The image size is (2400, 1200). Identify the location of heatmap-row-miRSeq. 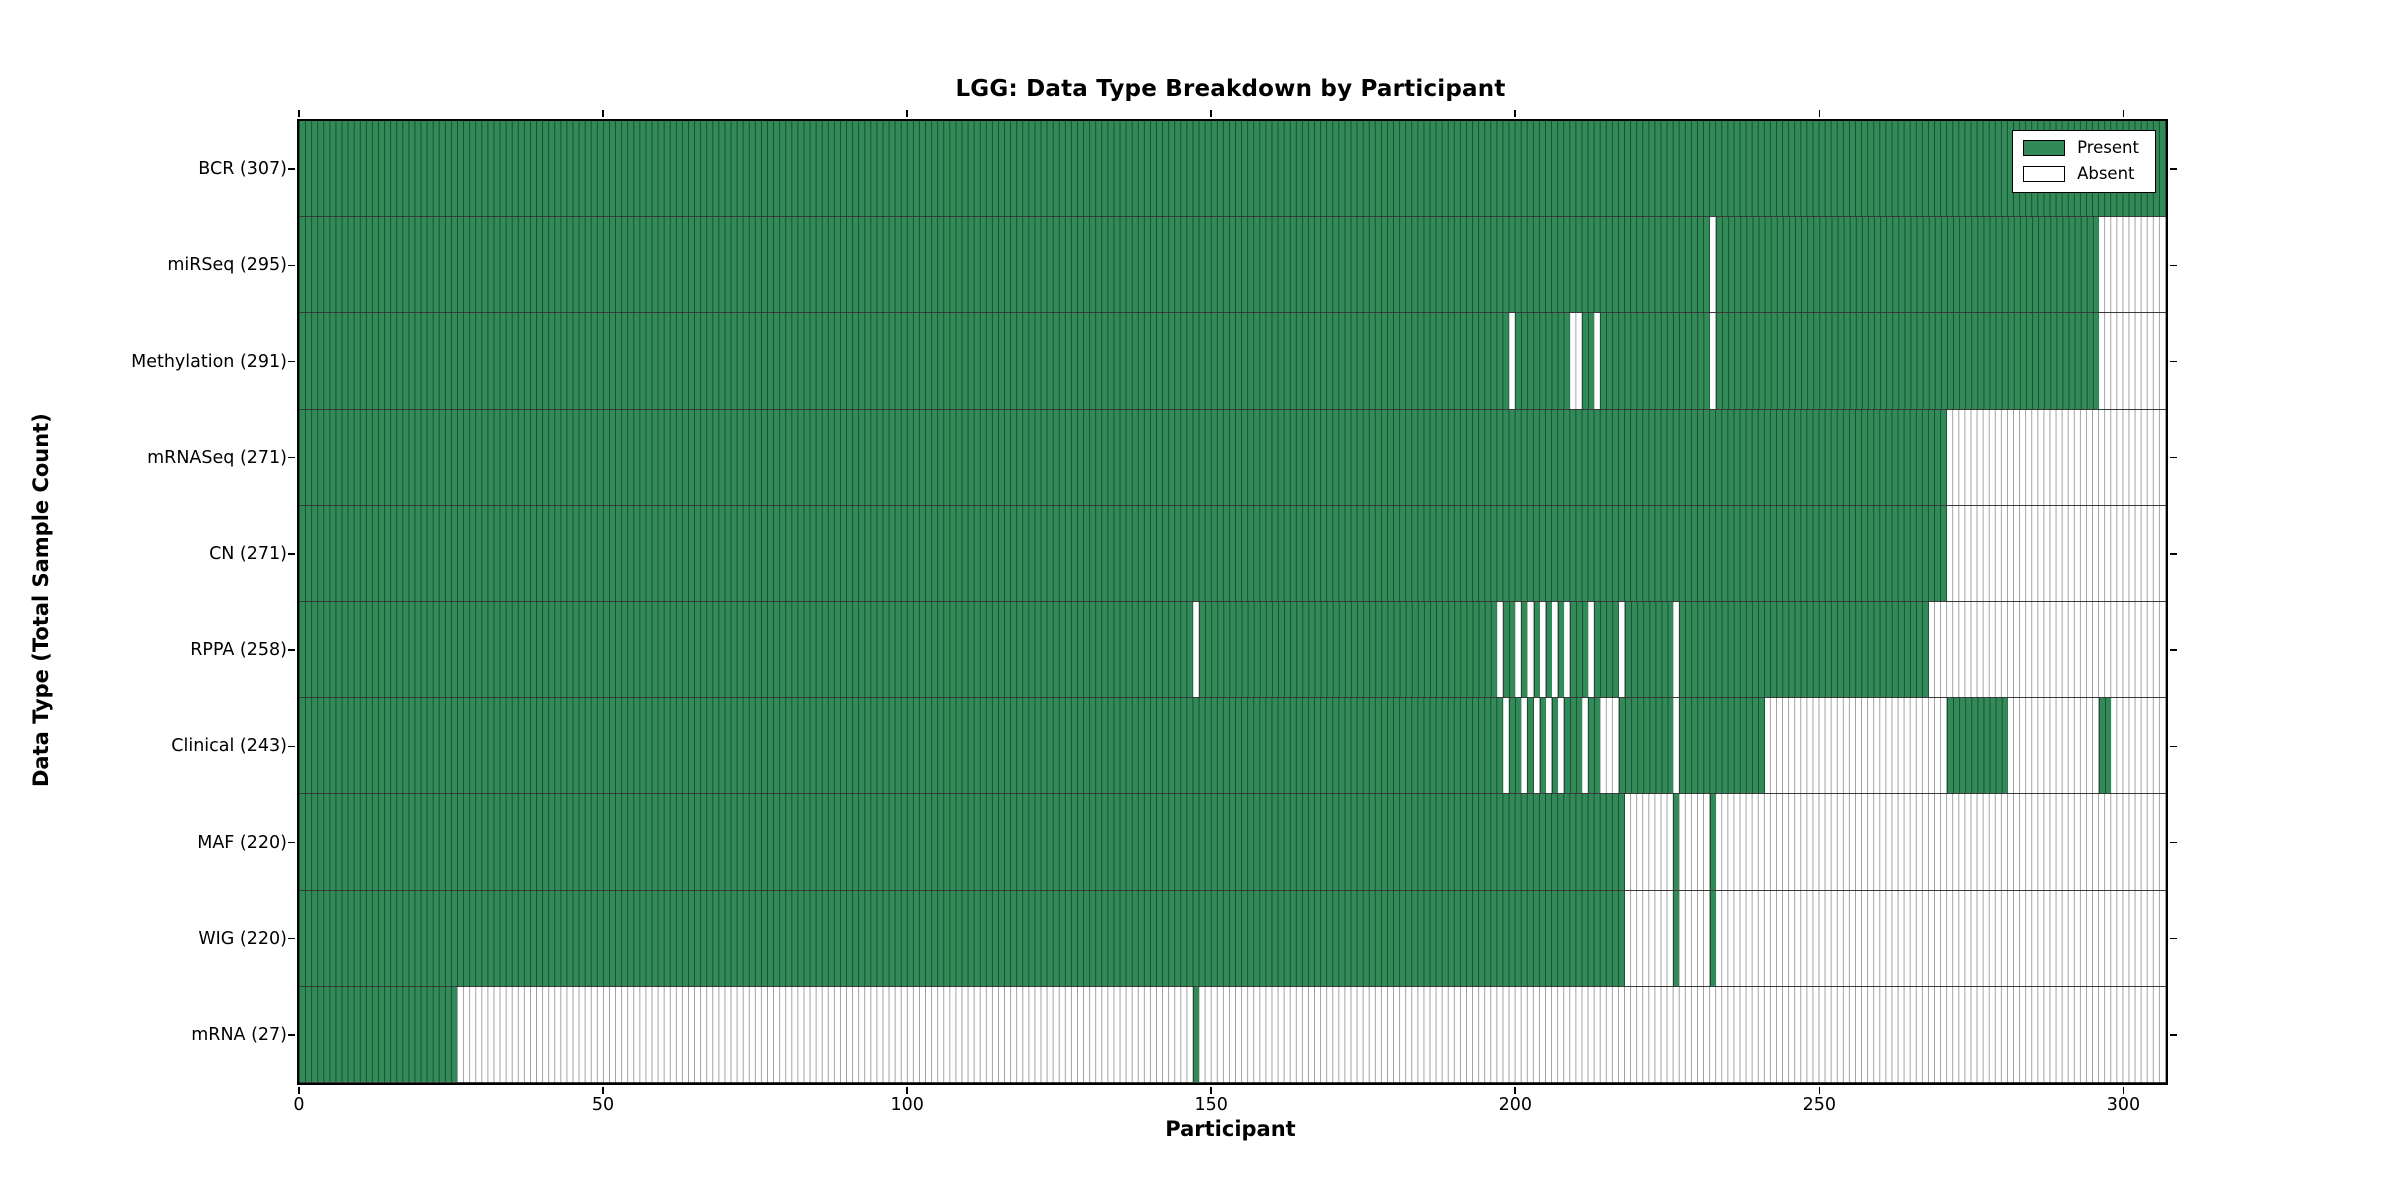
(1232, 265).